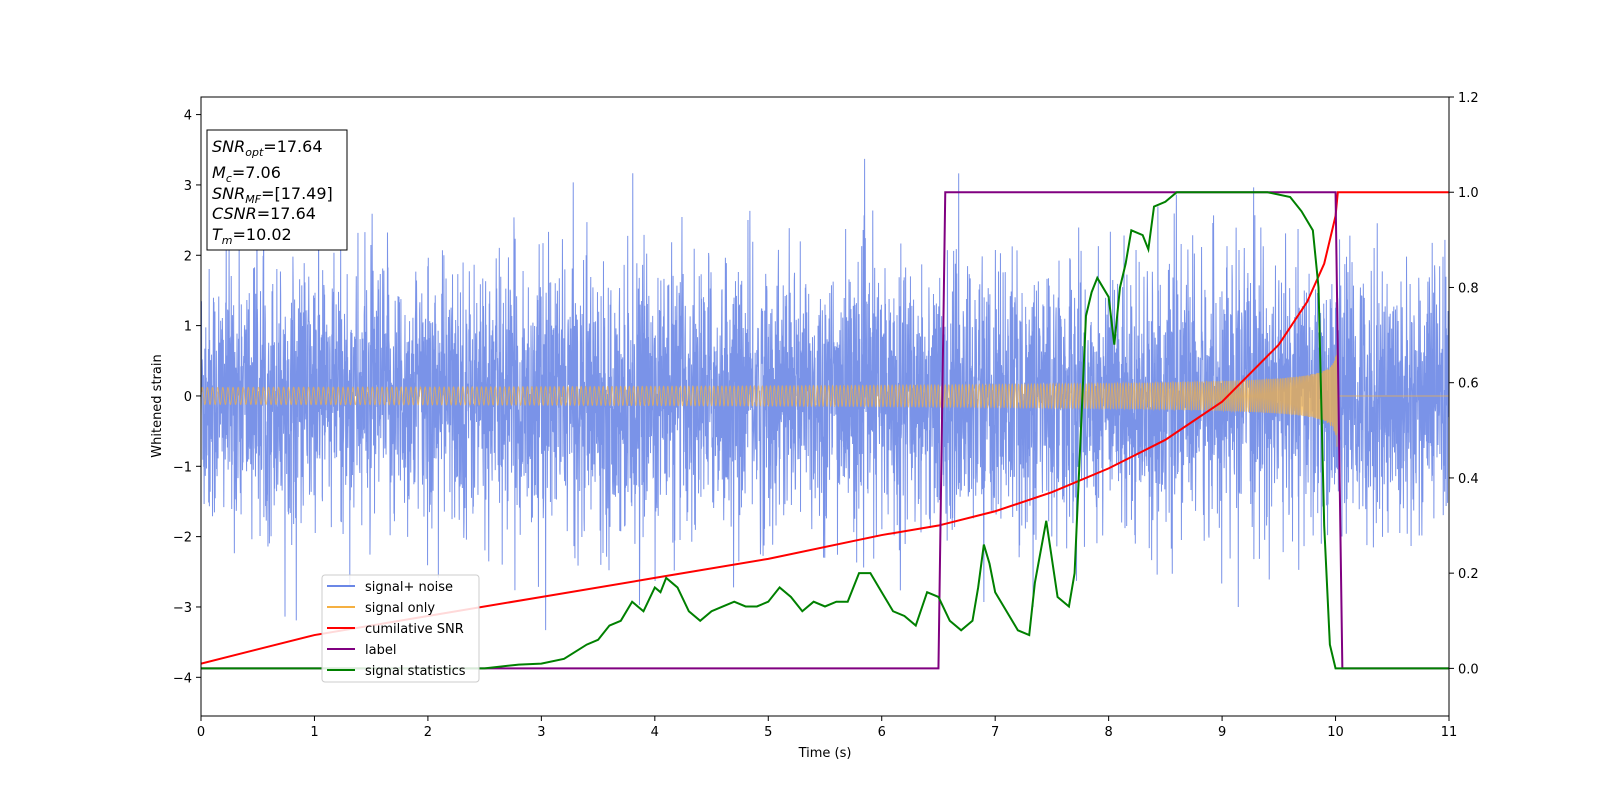 This screenshot has width=1600, height=800. I want to click on y2-tick-label: 1.0, so click(1468, 193).